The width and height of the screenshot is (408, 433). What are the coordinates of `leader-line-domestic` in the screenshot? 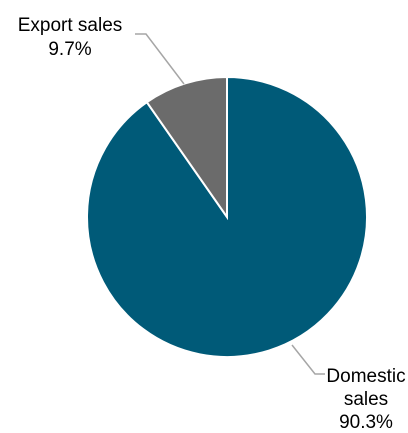 It's located at (308, 359).